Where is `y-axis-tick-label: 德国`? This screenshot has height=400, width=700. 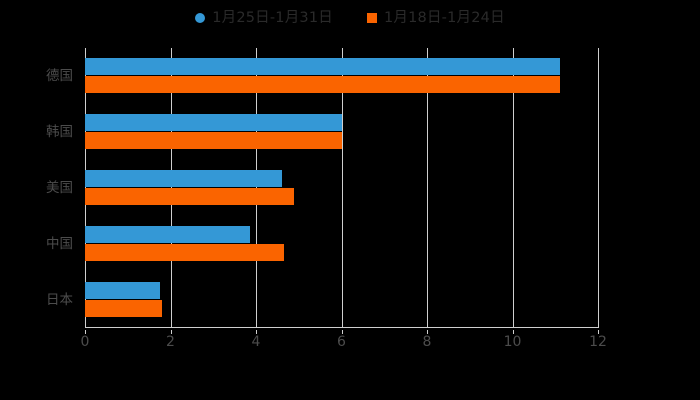
y-axis-tick-label: 德国 is located at coordinates (59, 76).